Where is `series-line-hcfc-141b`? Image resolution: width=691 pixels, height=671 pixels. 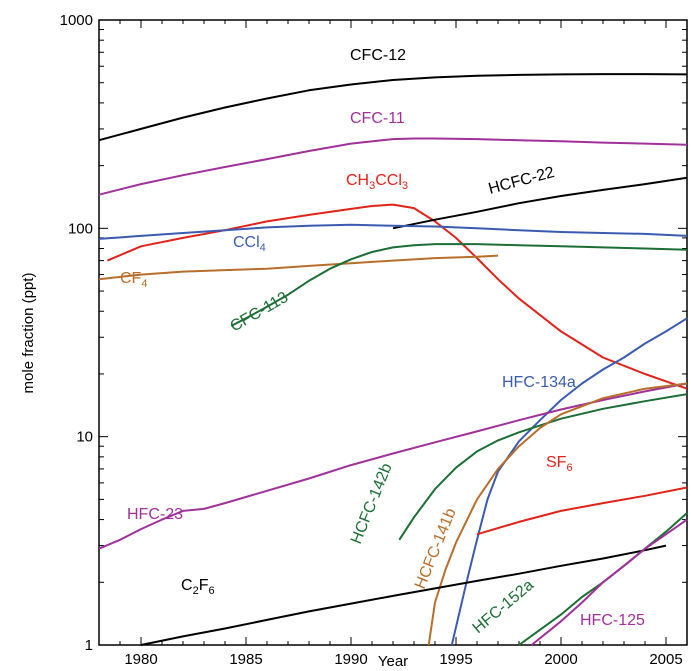 series-line-hcfc-141b is located at coordinates (557, 514).